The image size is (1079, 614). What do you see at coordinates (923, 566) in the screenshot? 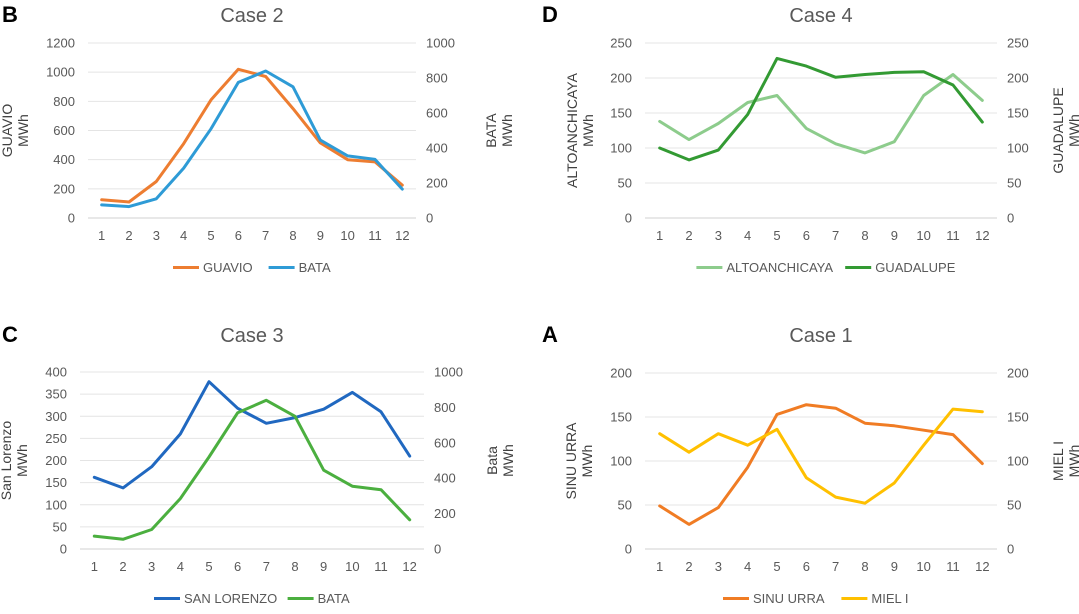
I see `x-tick-label: 10` at bounding box center [923, 566].